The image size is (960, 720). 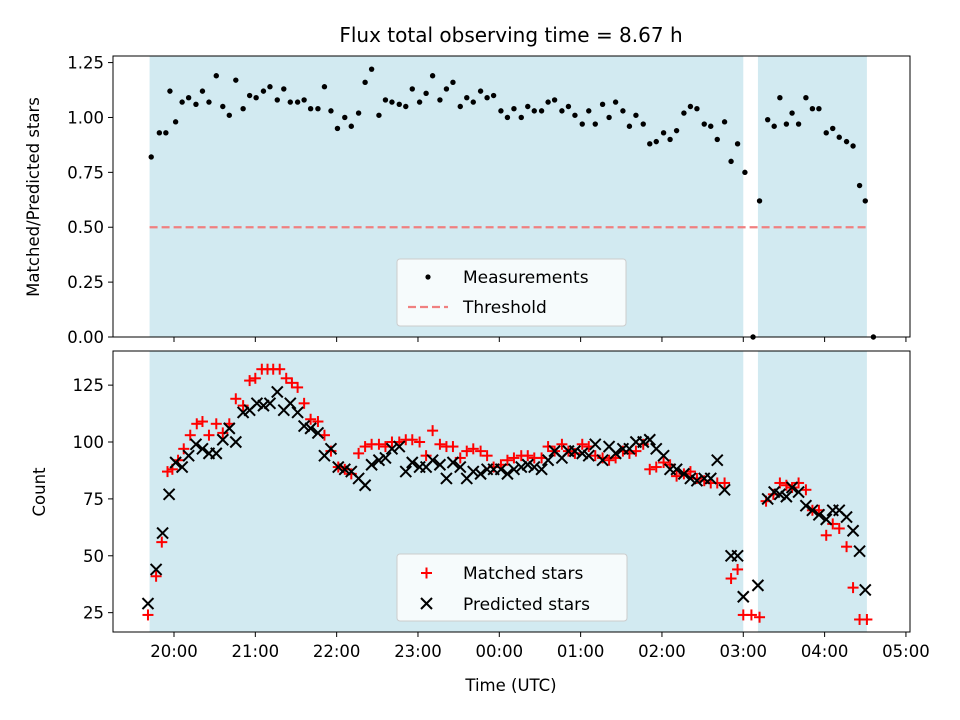 I want to click on bot-y-tick-label: 125, so click(x=89, y=385).